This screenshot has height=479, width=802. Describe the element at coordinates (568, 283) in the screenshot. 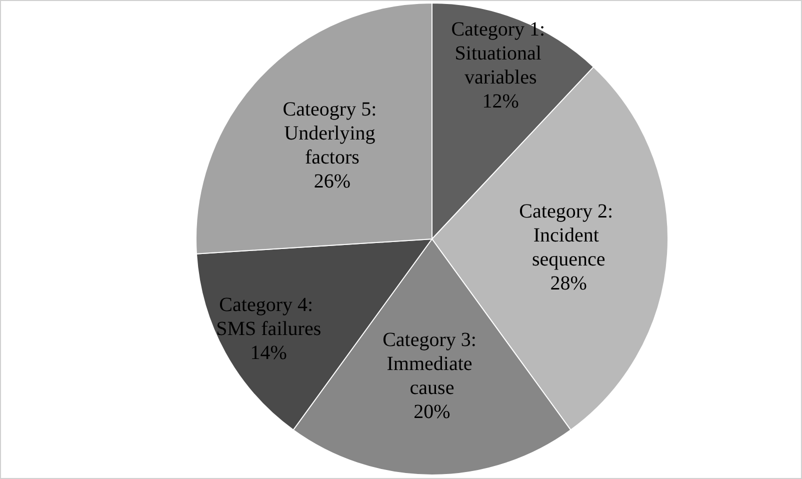

I see `data-label: 28%` at that location.